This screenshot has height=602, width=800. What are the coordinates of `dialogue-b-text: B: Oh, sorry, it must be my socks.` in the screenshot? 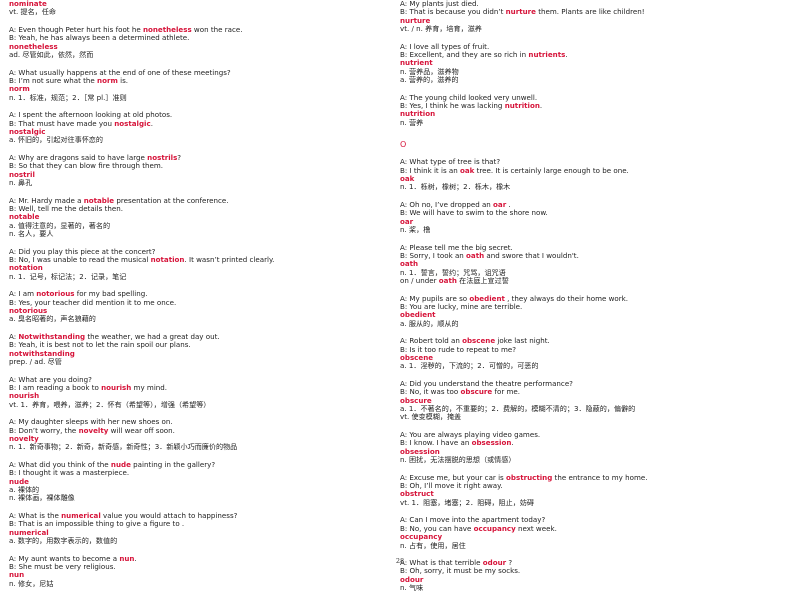 It's located at (460, 571).